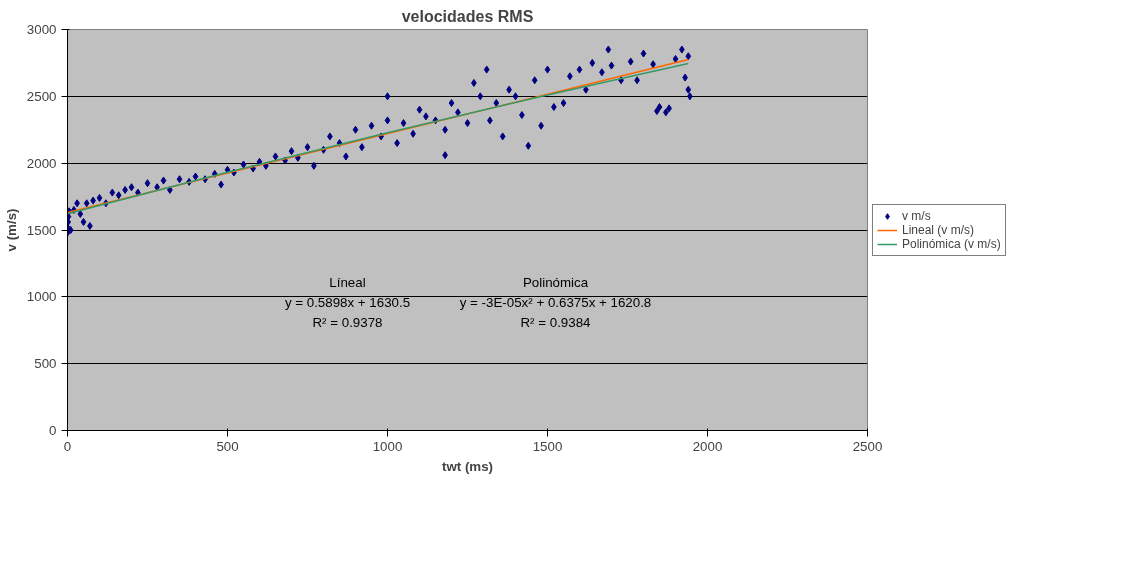  Describe the element at coordinates (916, 215) in the screenshot. I see `legend-label: v m/s` at that location.